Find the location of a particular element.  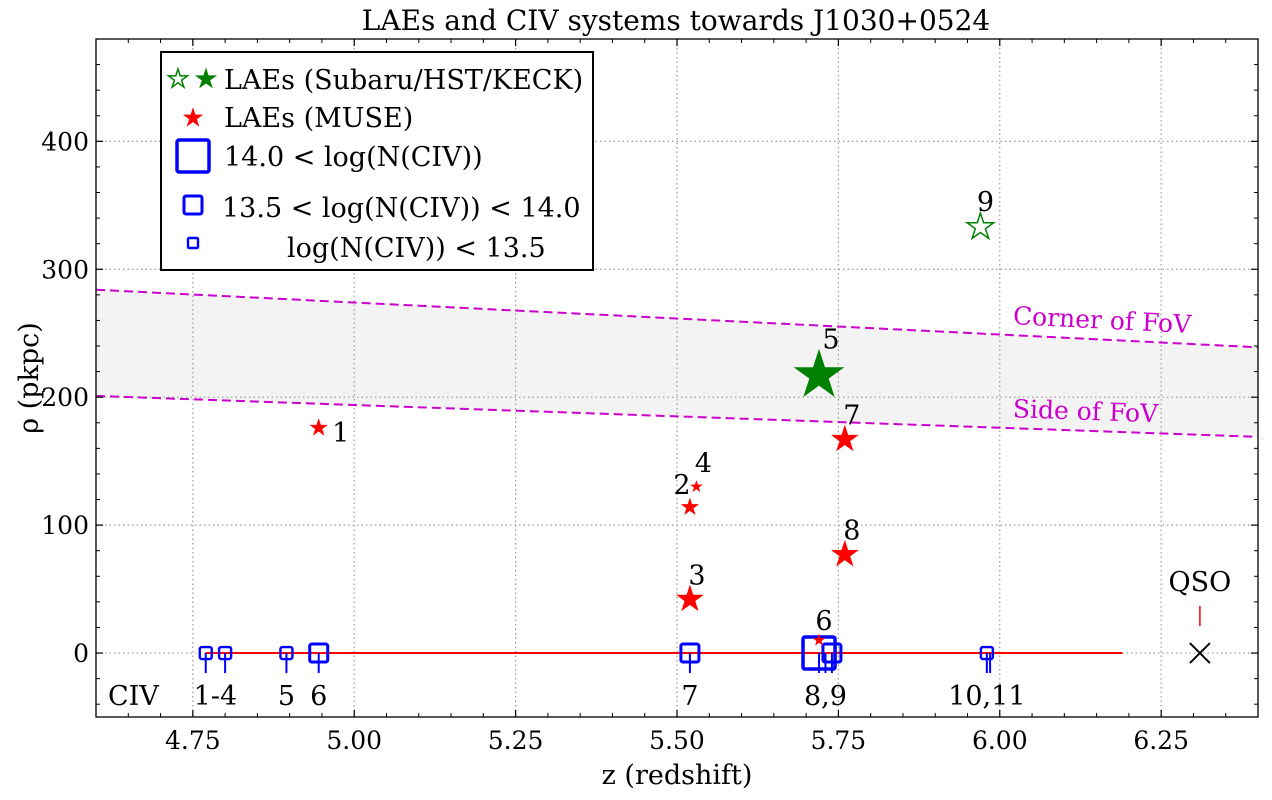

legend-entry: 14.0 < log(N(CIV)) is located at coordinates (353, 157).